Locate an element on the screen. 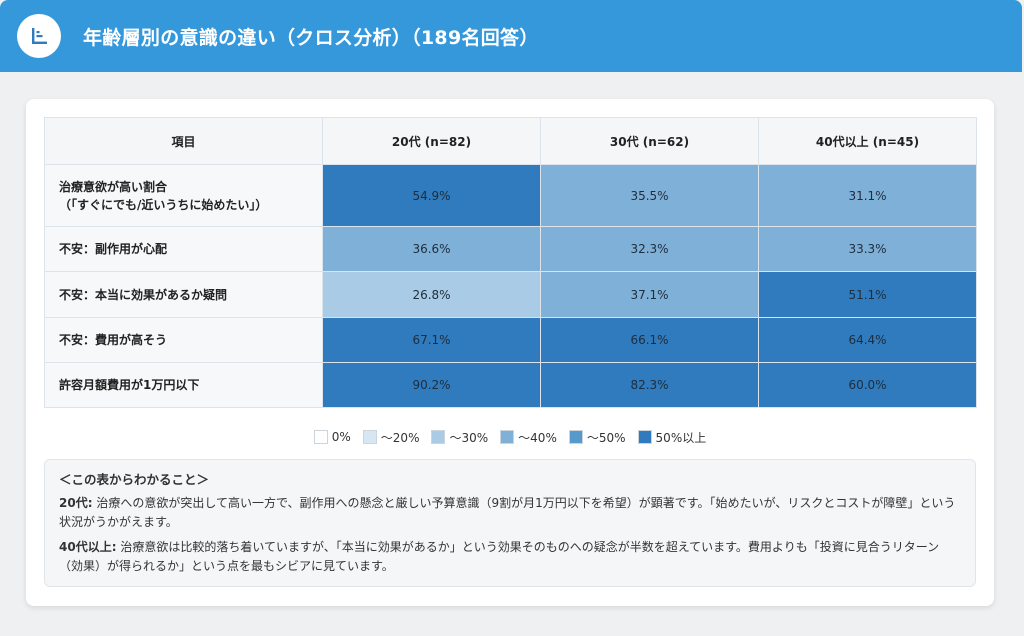 Image resolution: width=1024 pixels, height=636 pixels. page-title: 年齢層別の意識の違い（クロス分析）（189名回答） is located at coordinates (311, 37).